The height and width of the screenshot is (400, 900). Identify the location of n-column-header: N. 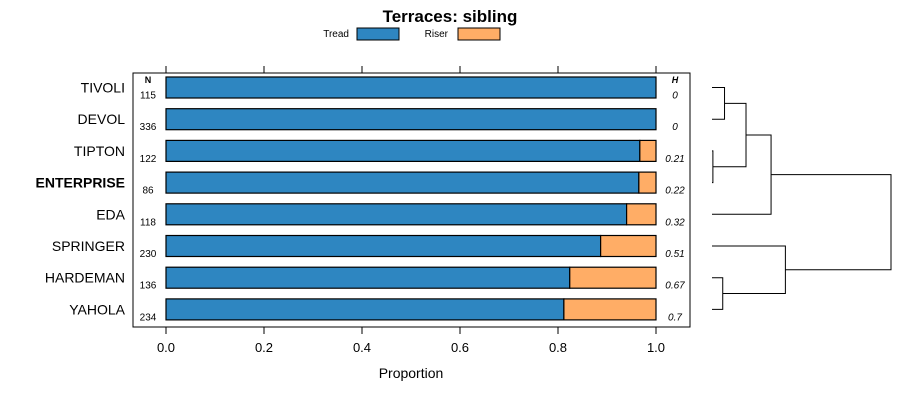
(148, 80).